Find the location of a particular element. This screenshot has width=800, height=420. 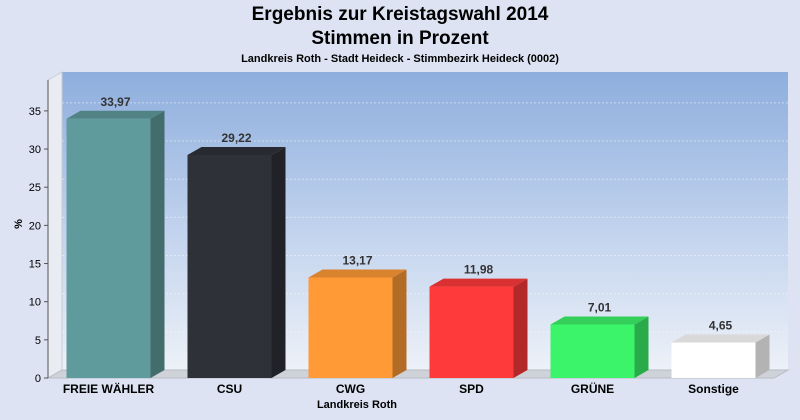

value-label: 29,22 is located at coordinates (236, 138).